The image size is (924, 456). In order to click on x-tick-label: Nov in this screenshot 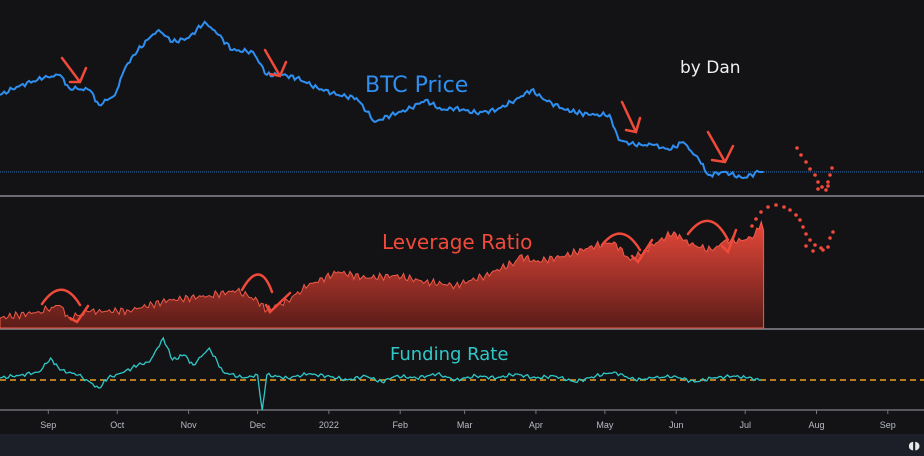, I will do `click(189, 425)`.